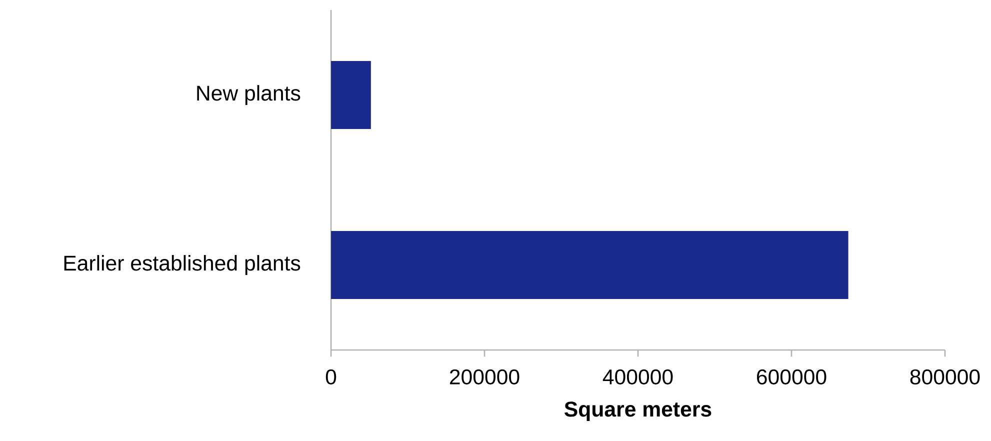  I want to click on x-tick-label: 400000, so click(637, 376).